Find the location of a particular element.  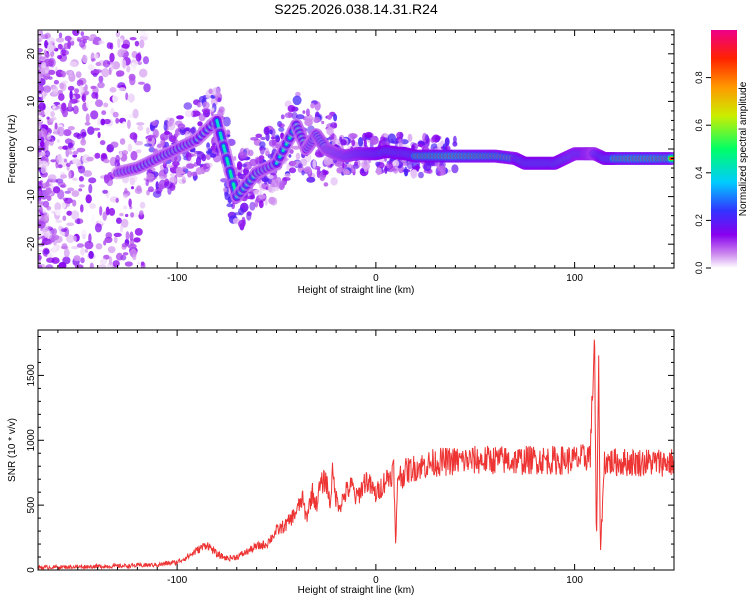

snr-x-tick-label: 0 is located at coordinates (376, 580).